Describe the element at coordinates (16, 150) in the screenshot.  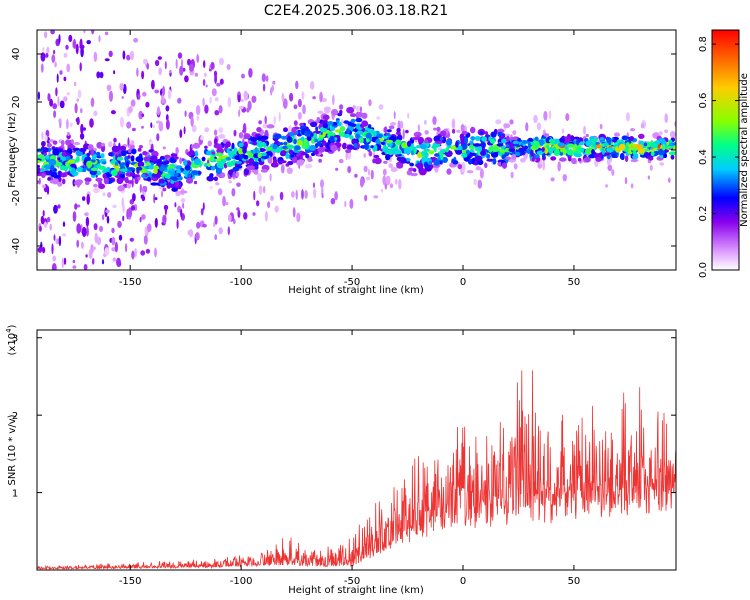
I see `spectrogram-ytick-label: 0` at that location.